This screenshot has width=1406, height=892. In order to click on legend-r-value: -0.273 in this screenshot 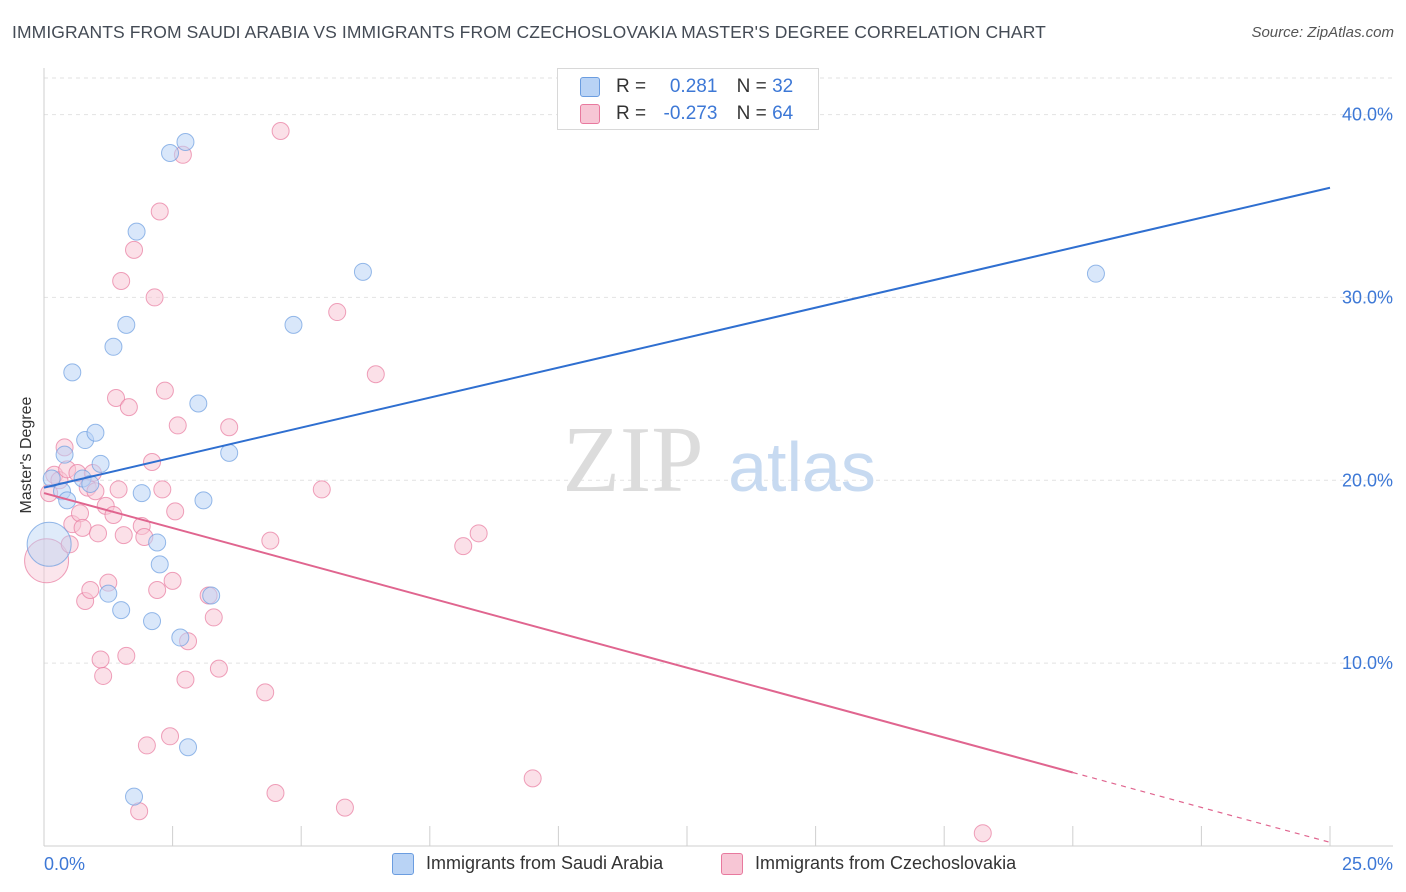, I will do `click(690, 113)`.